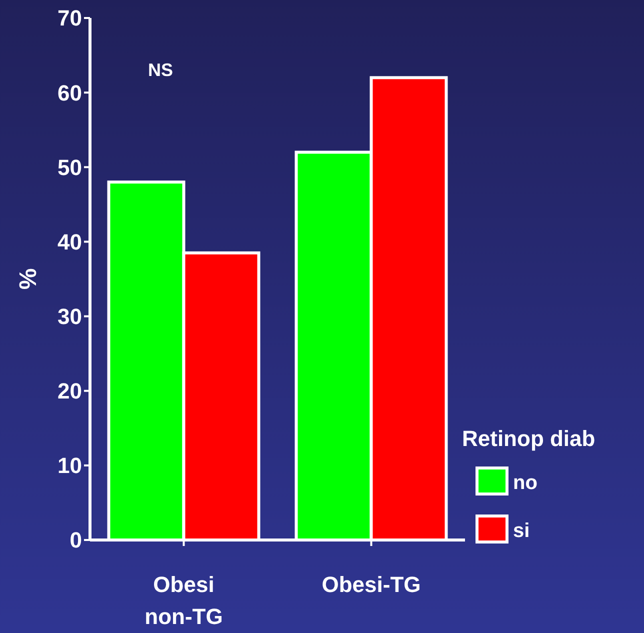 This screenshot has width=644, height=633. I want to click on y-tick-label: 40, so click(70, 241).